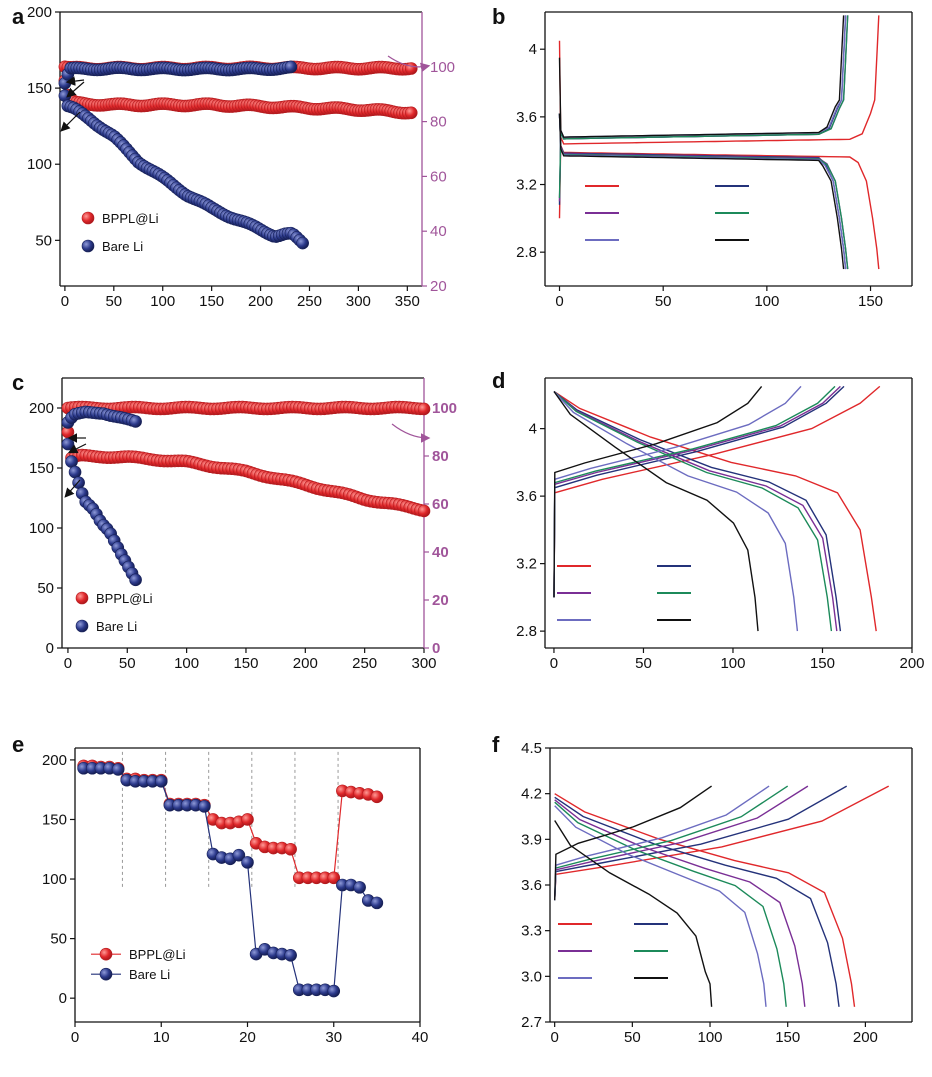  I want to click on x-tick-label: 20, so click(247, 1037).